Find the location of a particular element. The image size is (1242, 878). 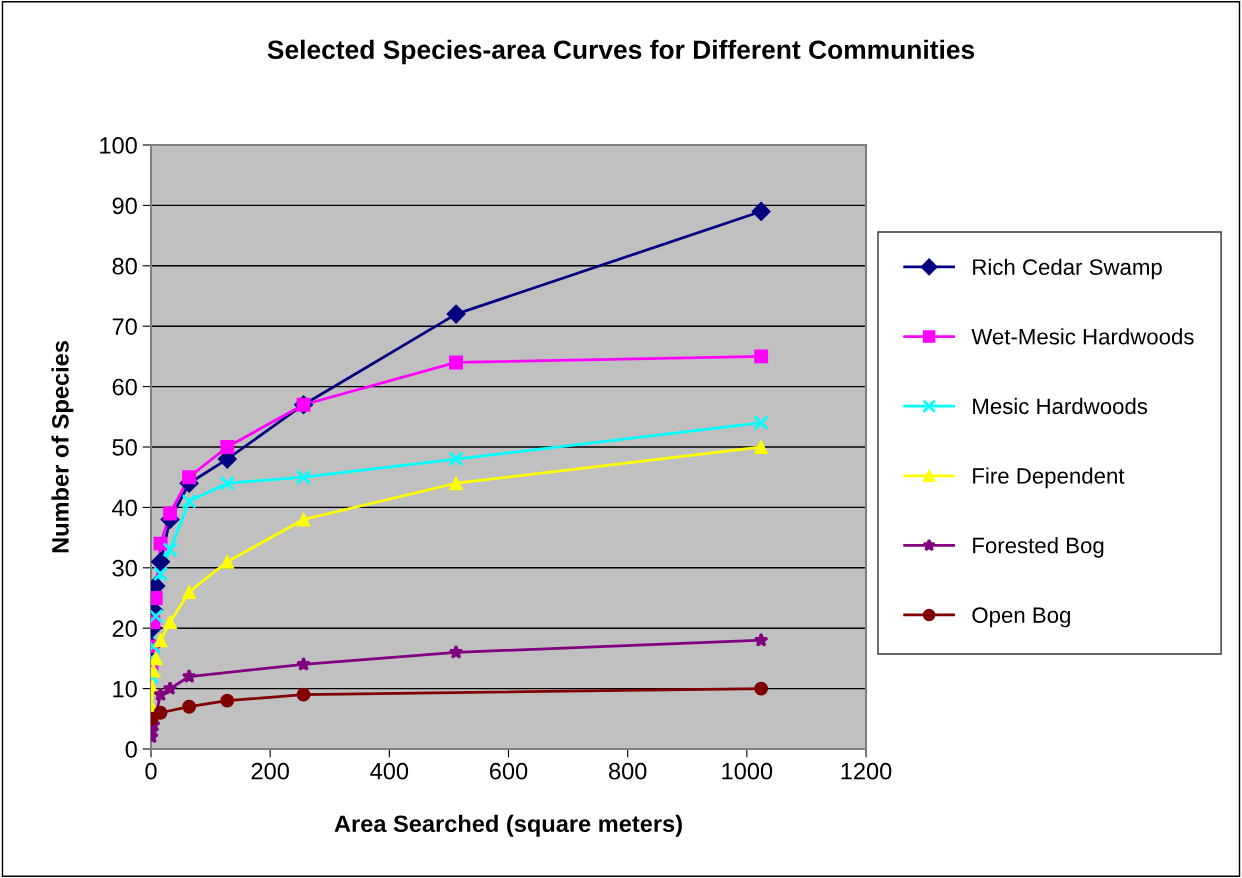

y-tick-label: 50 is located at coordinates (124, 447).